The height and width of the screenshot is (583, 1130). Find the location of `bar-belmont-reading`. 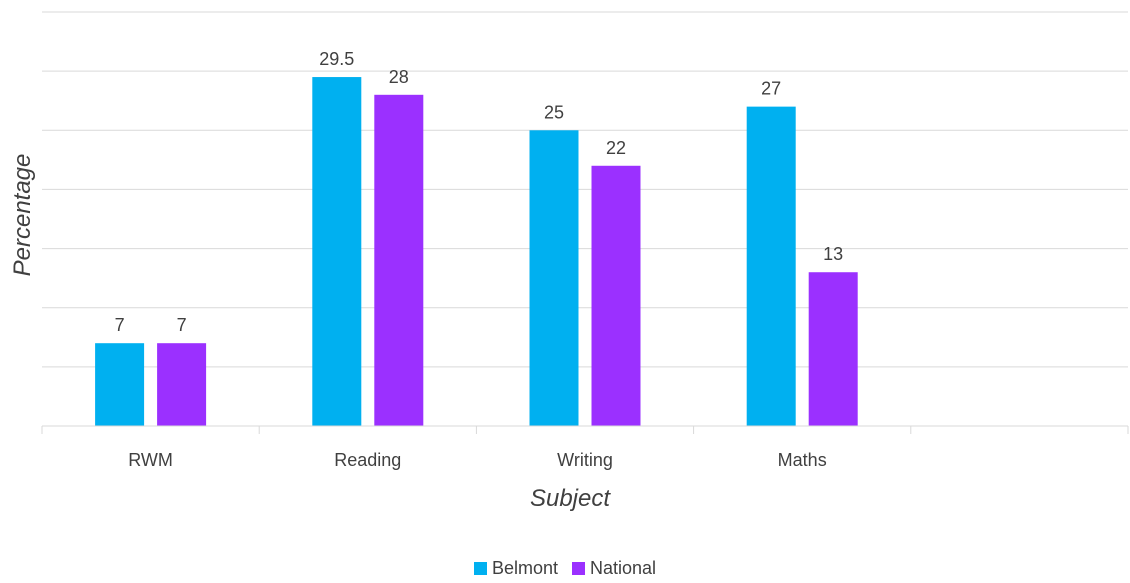

bar-belmont-reading is located at coordinates (337, 252).